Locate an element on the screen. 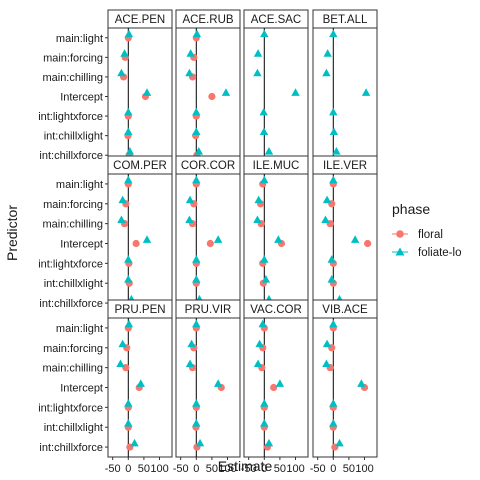 The image size is (480, 480). y-tick-label: int:chillxforce is located at coordinates (71, 304).